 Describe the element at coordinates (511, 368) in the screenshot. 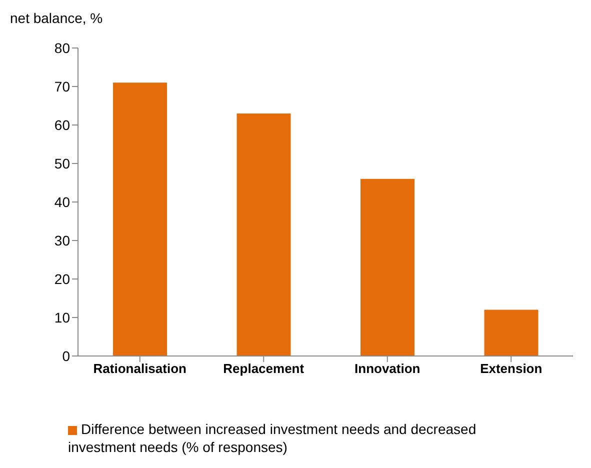

I see `x-tick-label: Extension` at that location.